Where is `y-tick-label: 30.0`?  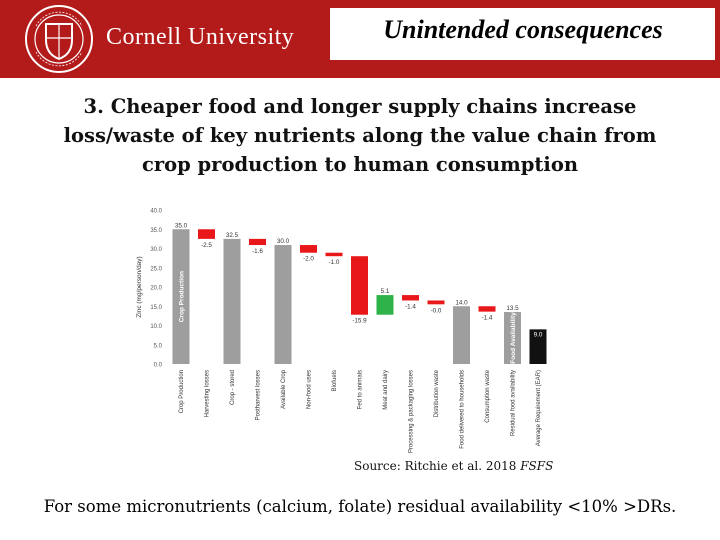
y-tick-label: 30.0 is located at coordinates (156, 250).